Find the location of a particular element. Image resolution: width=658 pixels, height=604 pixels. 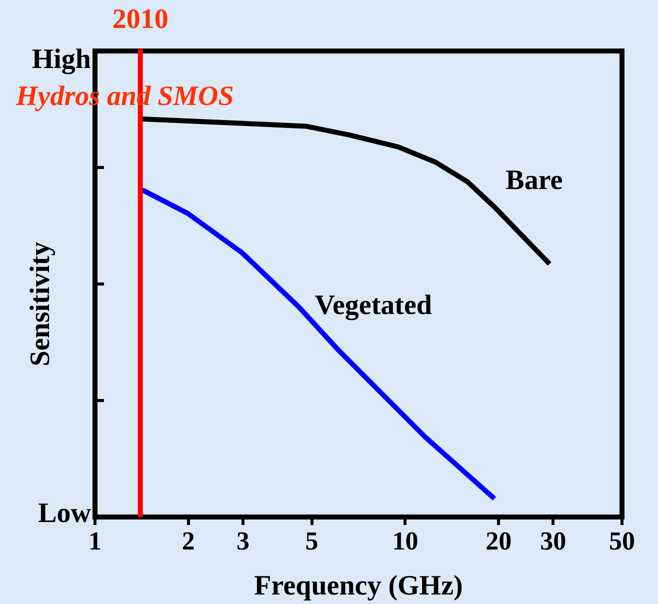

x-axis-title: Frequency (GHz) is located at coordinates (358, 586).